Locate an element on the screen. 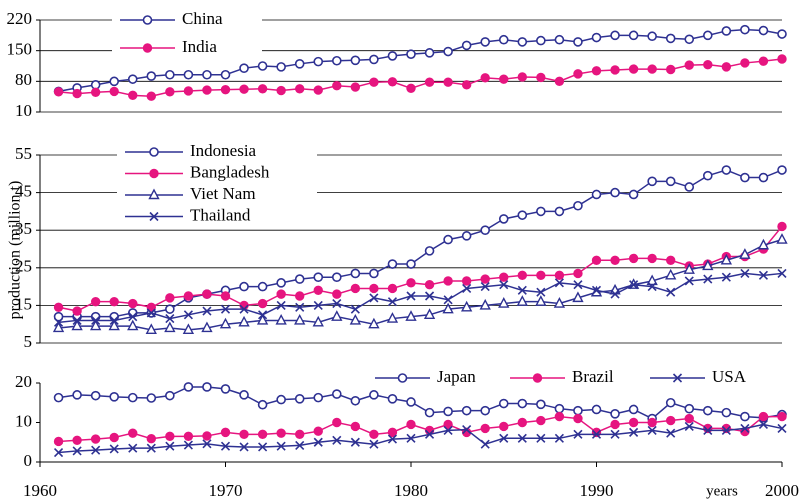  x-tick-label: 2000 is located at coordinates (782, 490).